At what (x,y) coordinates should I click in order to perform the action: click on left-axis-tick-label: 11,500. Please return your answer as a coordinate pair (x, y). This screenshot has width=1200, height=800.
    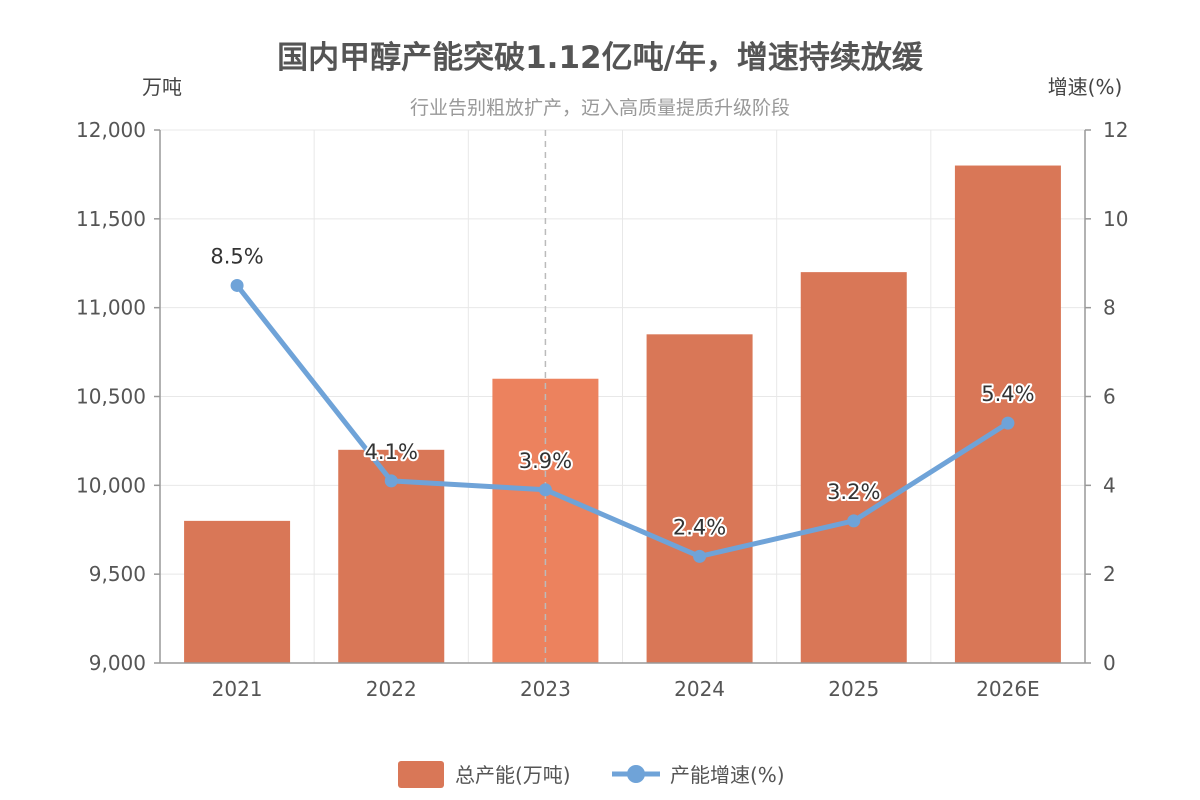
    Looking at the image, I should click on (111, 219).